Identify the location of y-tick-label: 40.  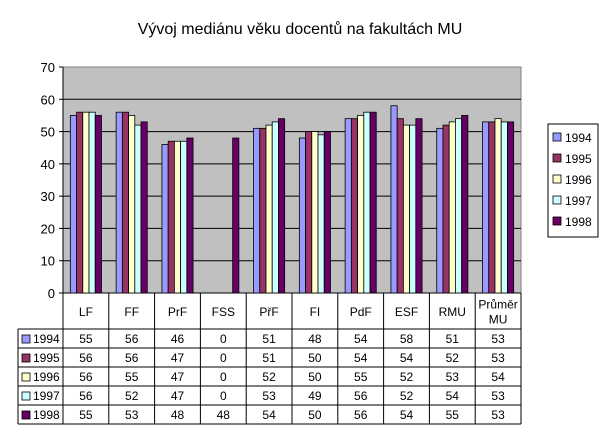
(48, 164).